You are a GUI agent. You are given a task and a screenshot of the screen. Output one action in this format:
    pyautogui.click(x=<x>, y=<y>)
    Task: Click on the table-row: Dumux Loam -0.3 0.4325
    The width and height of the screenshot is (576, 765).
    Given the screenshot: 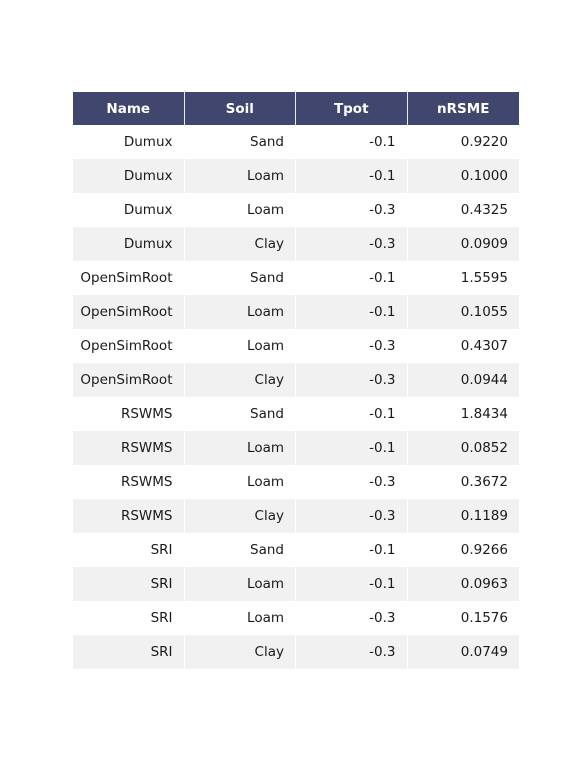 What is the action you would take?
    pyautogui.click(x=296, y=210)
    